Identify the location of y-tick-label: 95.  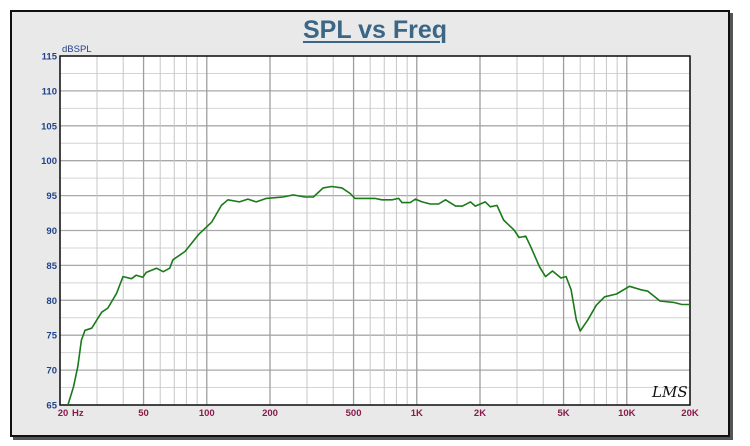
(51, 196).